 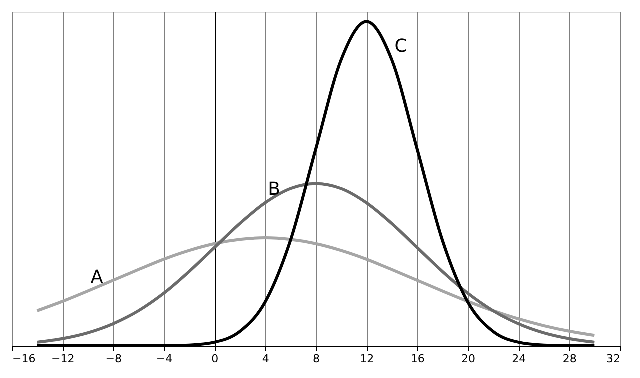 I want to click on x-tick-label: −16, so click(x=24, y=359).